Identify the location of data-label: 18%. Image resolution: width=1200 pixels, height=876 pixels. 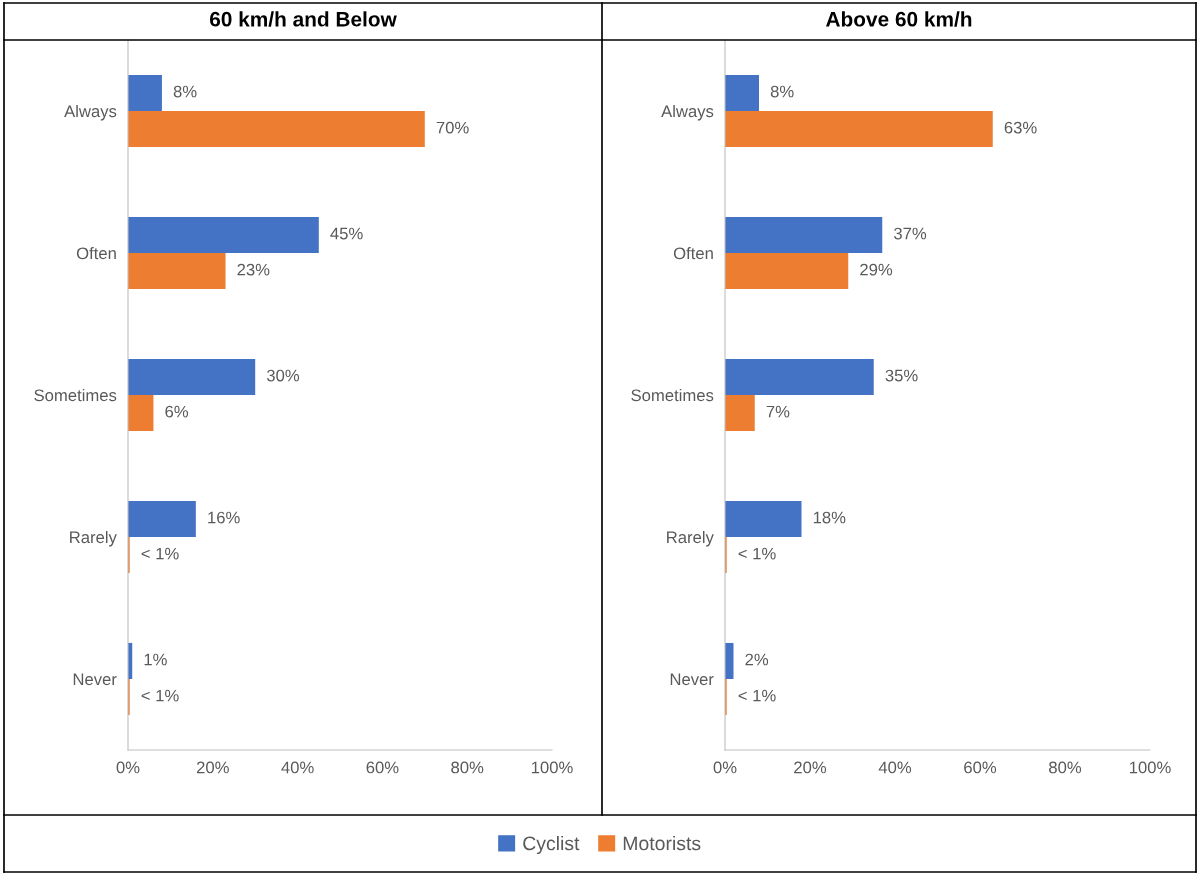
(829, 517).